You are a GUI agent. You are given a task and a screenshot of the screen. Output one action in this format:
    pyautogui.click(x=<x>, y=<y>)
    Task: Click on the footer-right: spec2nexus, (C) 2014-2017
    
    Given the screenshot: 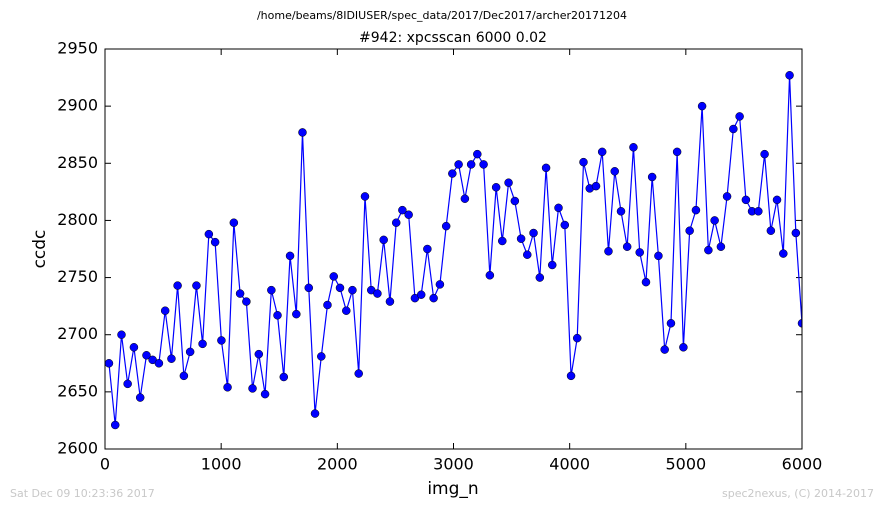 What is the action you would take?
    pyautogui.click(x=798, y=493)
    